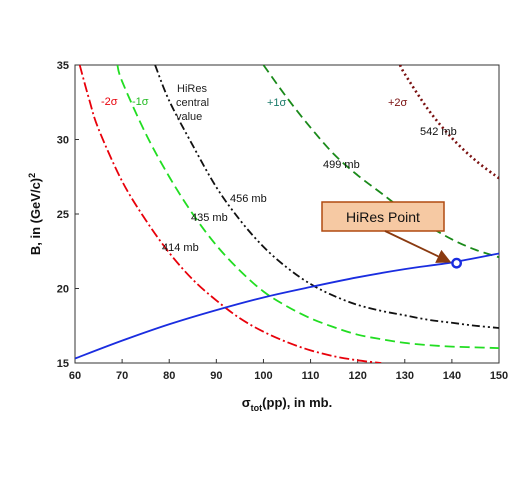 The image size is (526, 478). What do you see at coordinates (63, 66) in the screenshot?
I see `y-tick-label-35: 35` at bounding box center [63, 66].